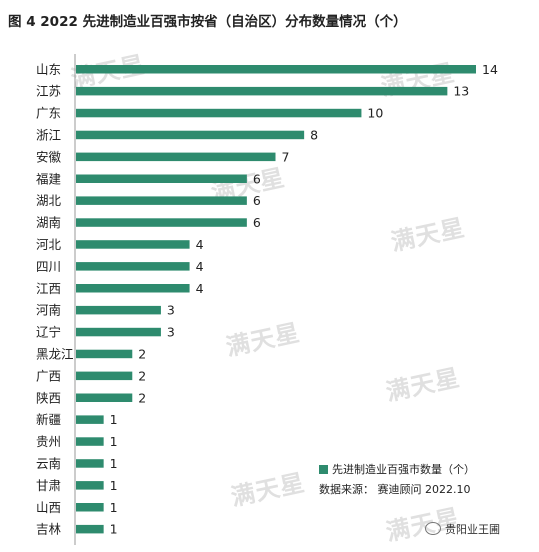 The height and width of the screenshot is (552, 539). Describe the element at coordinates (48, 69) in the screenshot. I see `category-label: 山东` at that location.